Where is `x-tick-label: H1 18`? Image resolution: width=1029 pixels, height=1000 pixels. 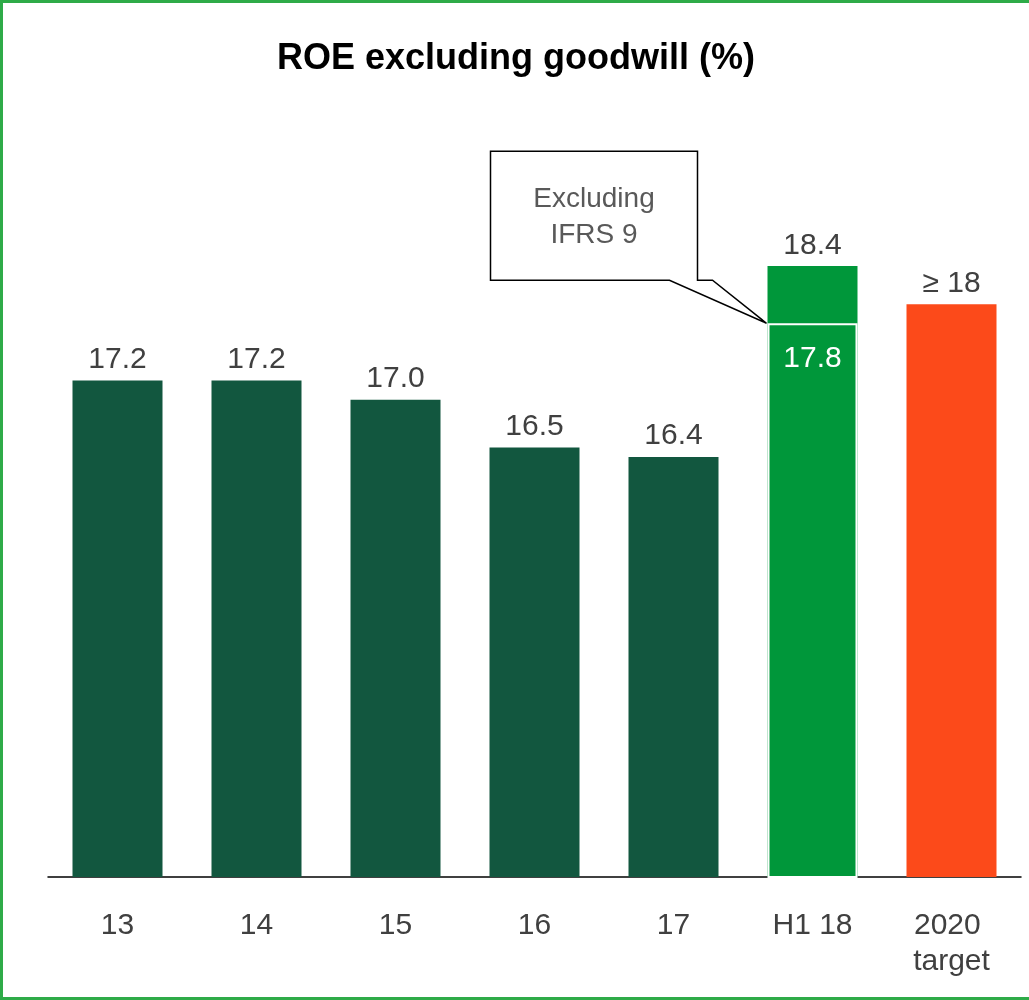 x-tick-label: H1 18 is located at coordinates (812, 923).